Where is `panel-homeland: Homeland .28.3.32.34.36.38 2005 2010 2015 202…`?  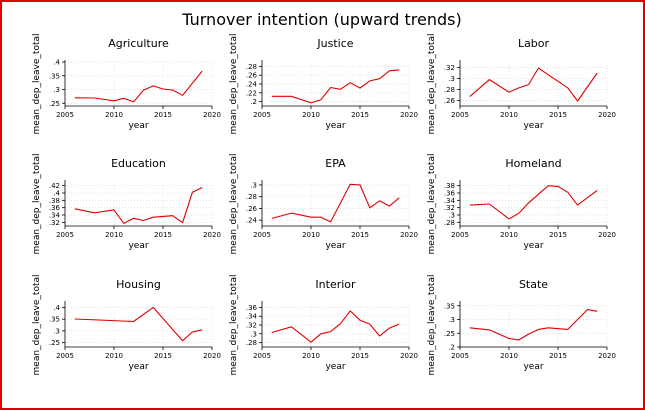 panel-homeland: Homeland .28.3.32.34.36.38 2005 2010 2015 202… is located at coordinates (521, 204).